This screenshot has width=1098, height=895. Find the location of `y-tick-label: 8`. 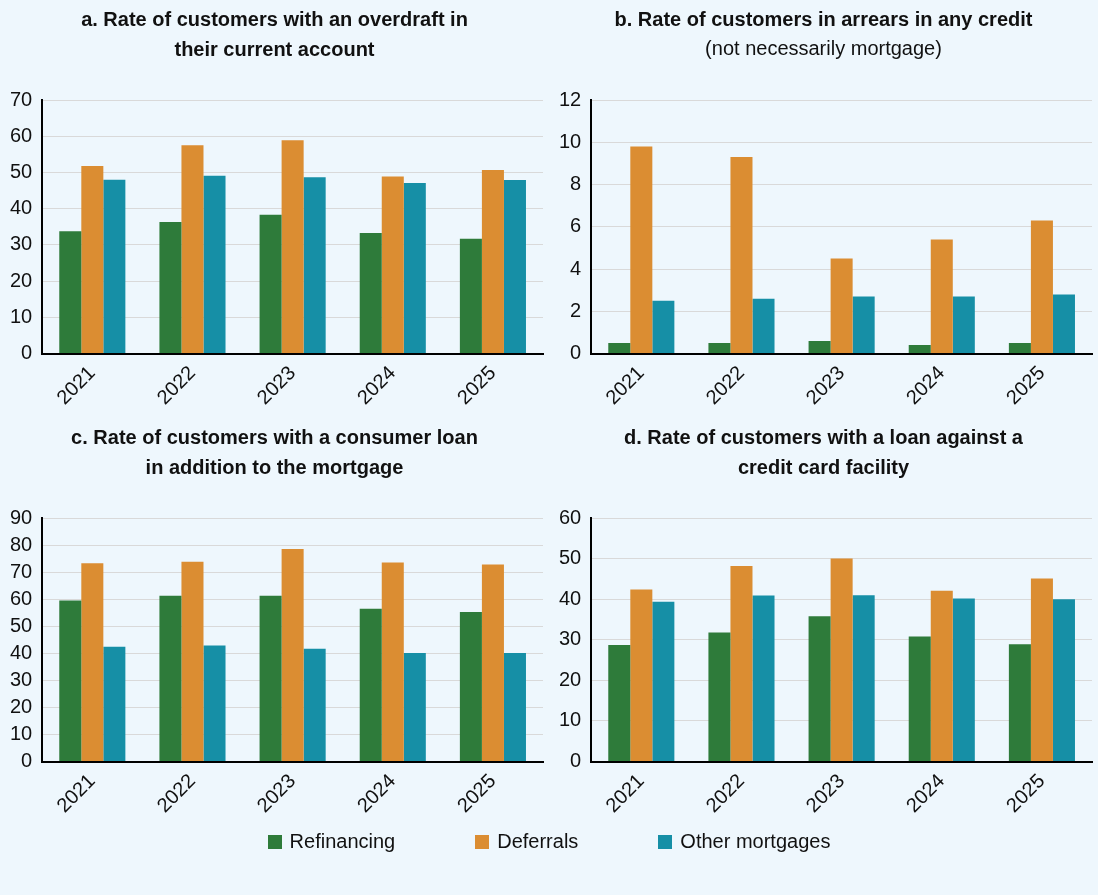

y-tick-label: 8 is located at coordinates (576, 183).